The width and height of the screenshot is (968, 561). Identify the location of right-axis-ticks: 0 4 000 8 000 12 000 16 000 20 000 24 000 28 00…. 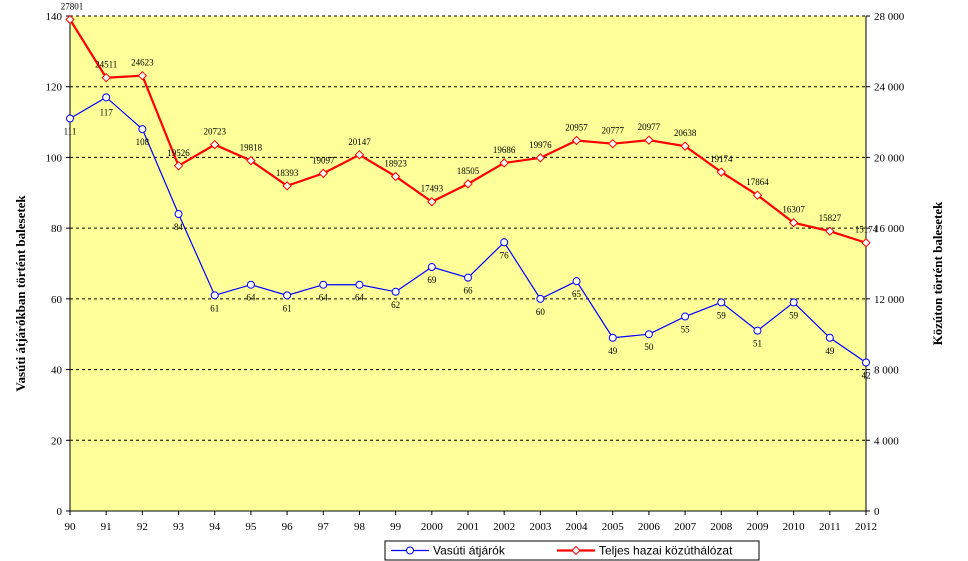
(885, 264).